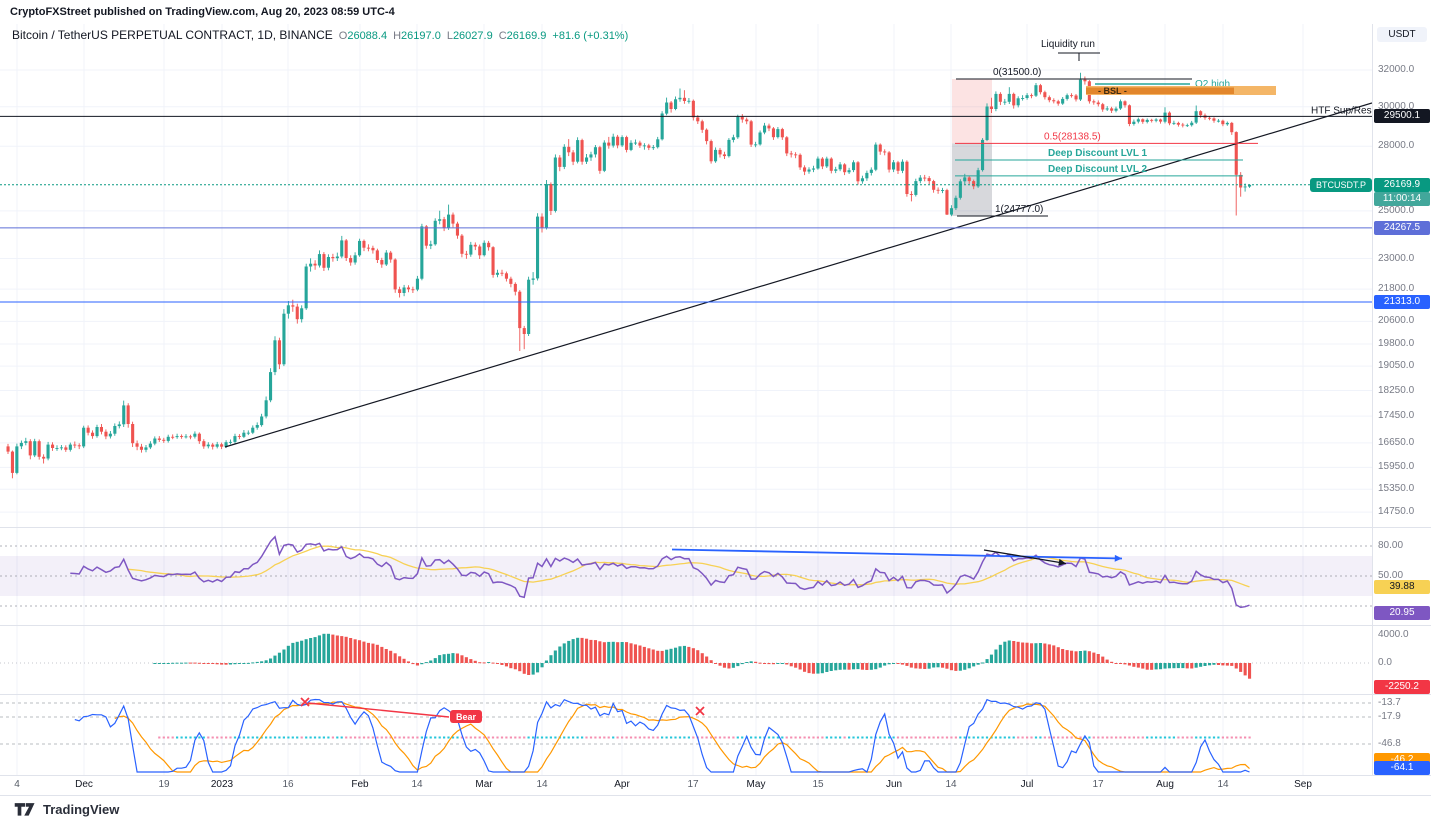  I want to click on axis-label: 80.00, so click(1391, 545).